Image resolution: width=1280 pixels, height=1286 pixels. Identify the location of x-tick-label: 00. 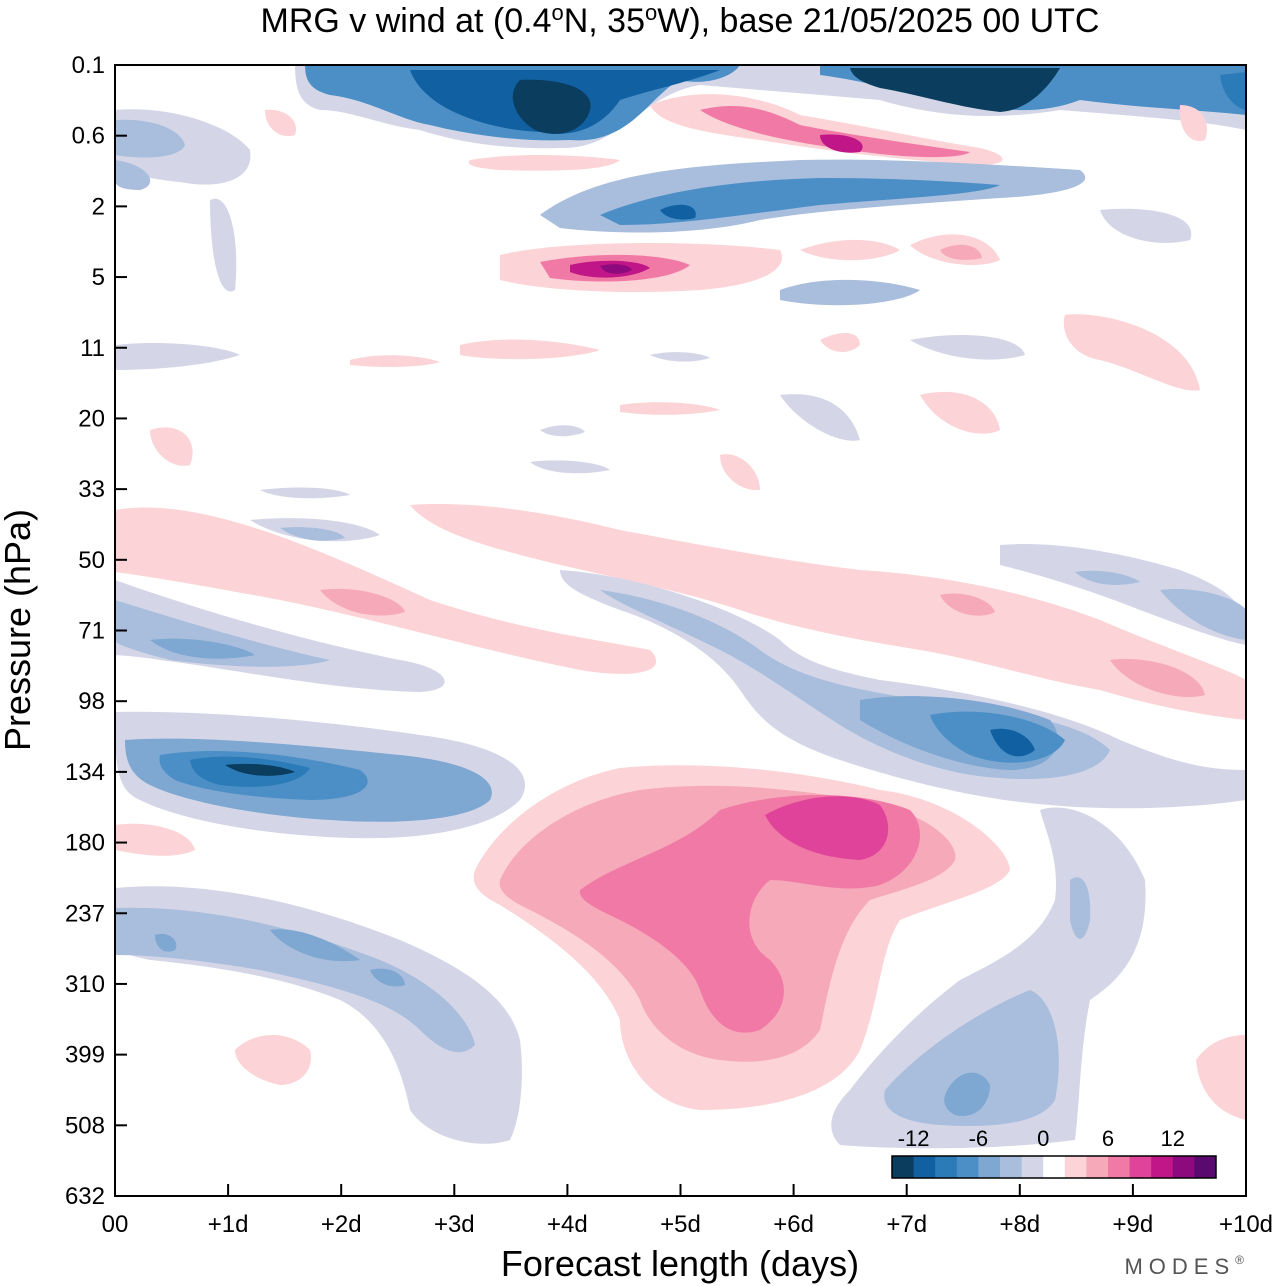
(115, 1224).